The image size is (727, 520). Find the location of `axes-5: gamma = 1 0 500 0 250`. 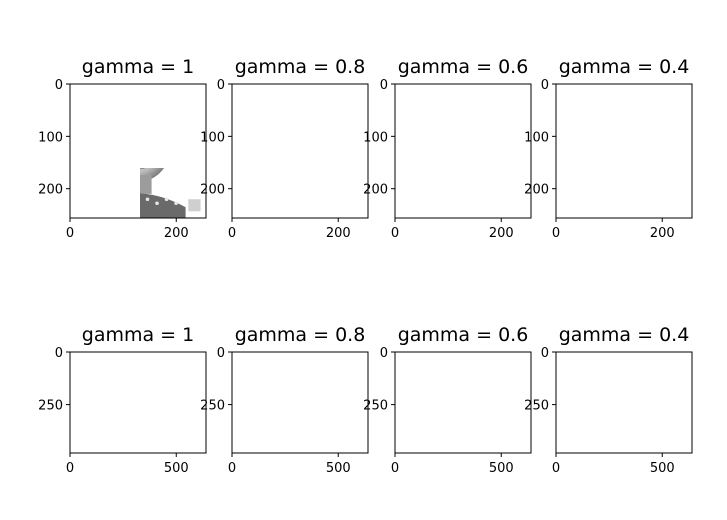

axes-5: gamma = 1 0 500 0 250 is located at coordinates (127, 400).